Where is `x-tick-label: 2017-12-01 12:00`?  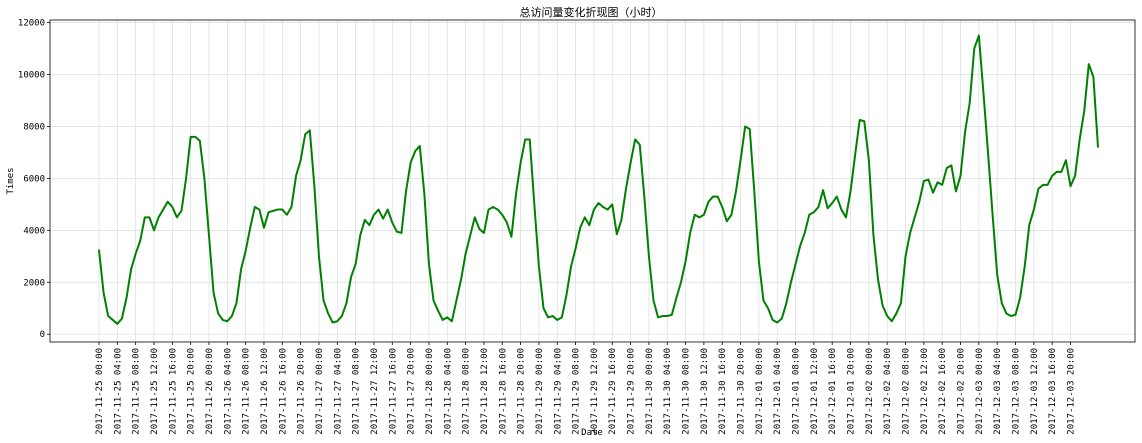
x-tick-label: 2017-12-01 12:00 is located at coordinates (815, 391).